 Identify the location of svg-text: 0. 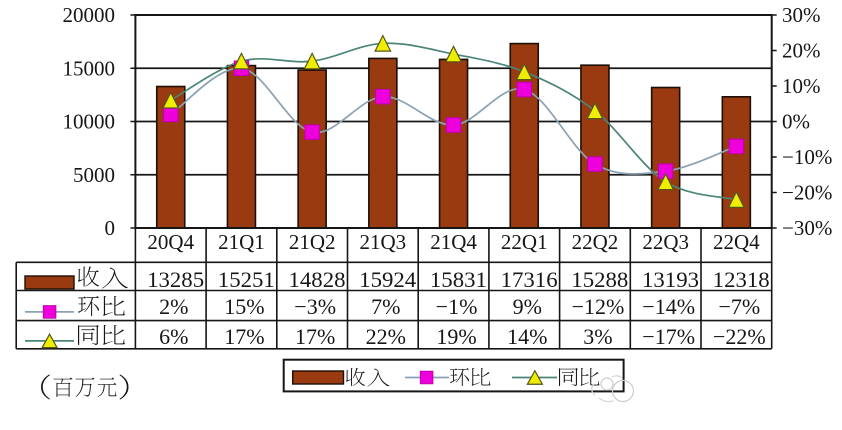
(110, 228).